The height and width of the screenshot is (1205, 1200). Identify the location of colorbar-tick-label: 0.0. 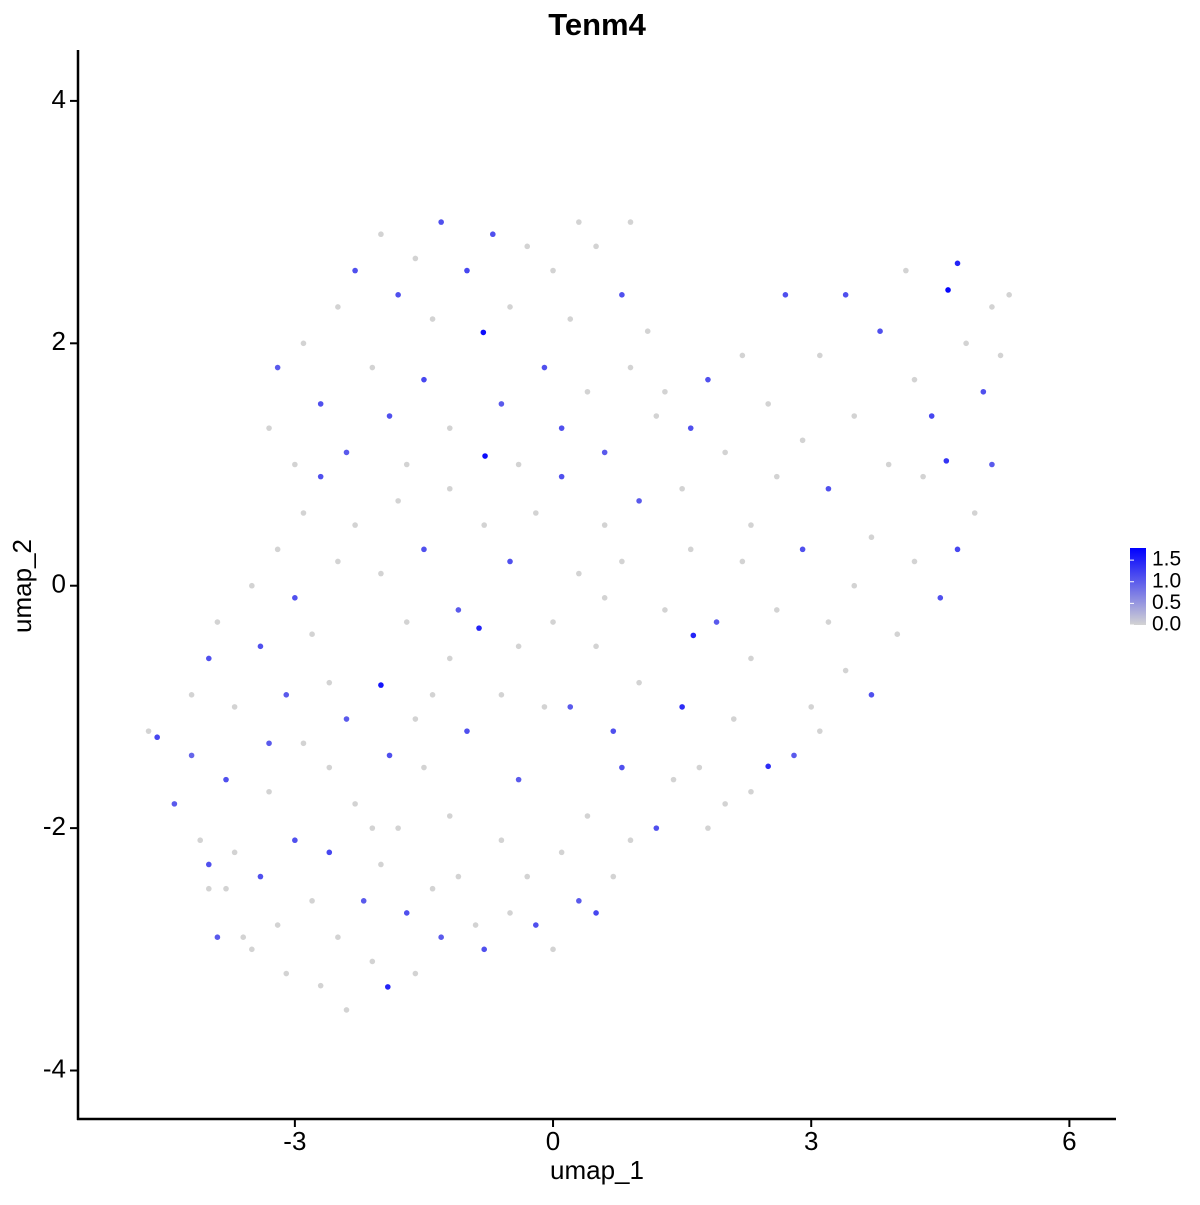
(1166, 624).